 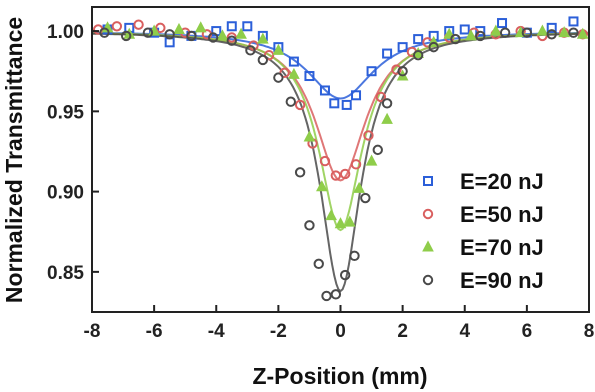 I want to click on x-axis-ticks: -8 -6 -4 -2 0 2 4 6 8, so click(x=339, y=323).